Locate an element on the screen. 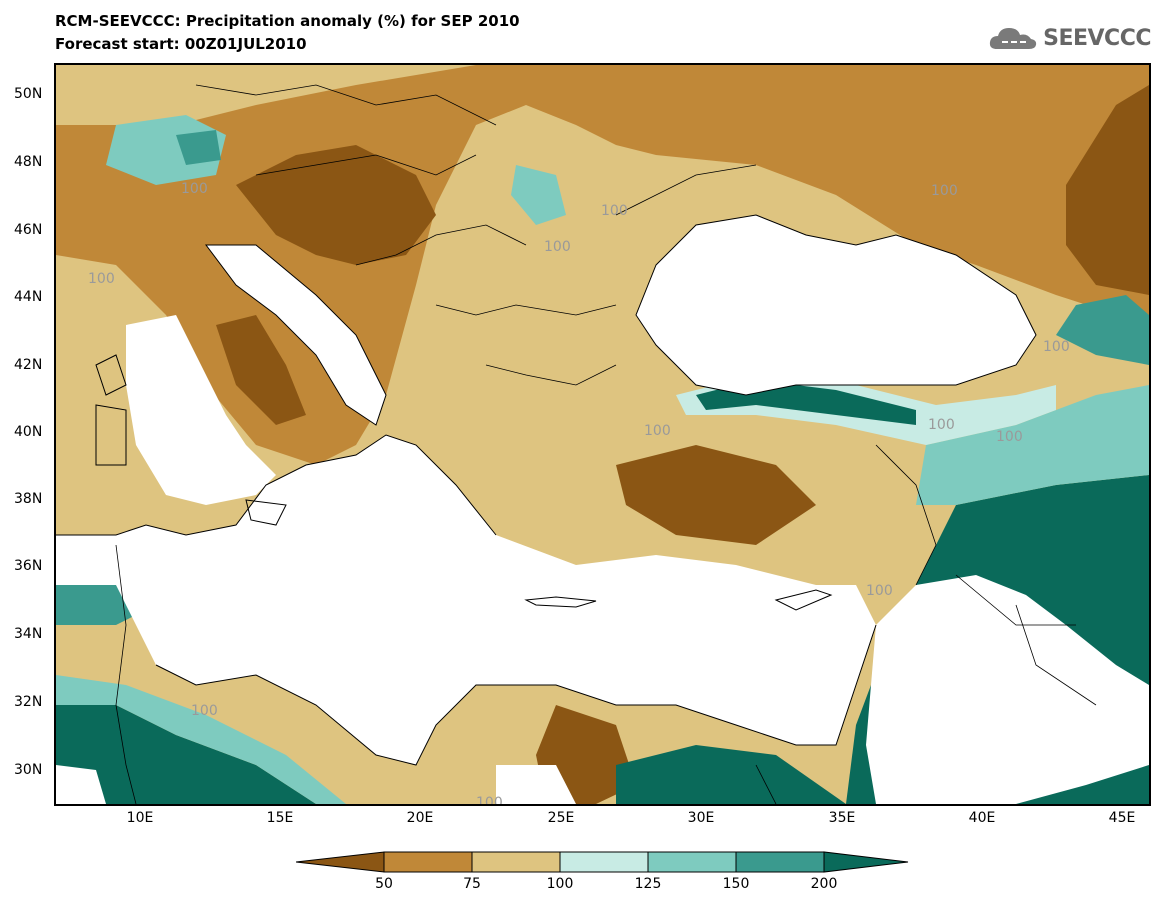  black-sea is located at coordinates (836, 305).